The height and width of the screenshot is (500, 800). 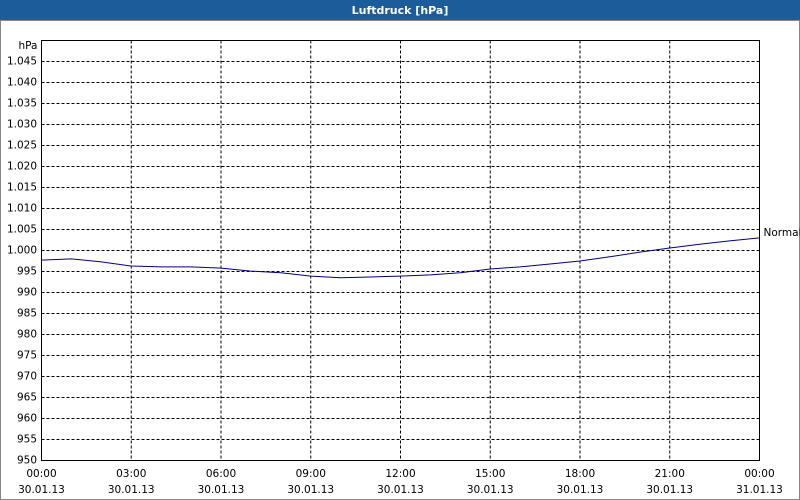 What do you see at coordinates (27, 272) in the screenshot?
I see `y-tick-label: 995` at bounding box center [27, 272].